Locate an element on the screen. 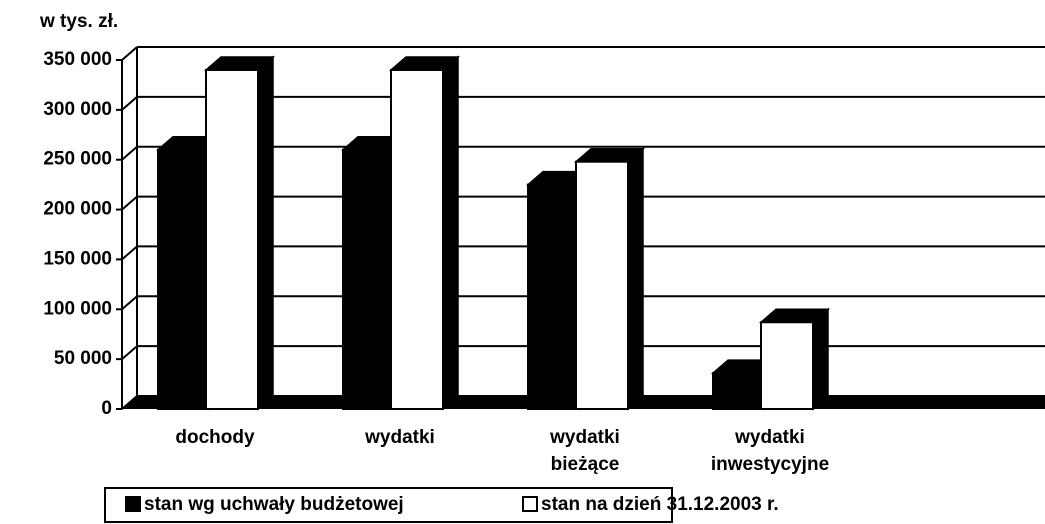 The image size is (1045, 524). y-tick-label: 100 000 is located at coordinates (77, 308).